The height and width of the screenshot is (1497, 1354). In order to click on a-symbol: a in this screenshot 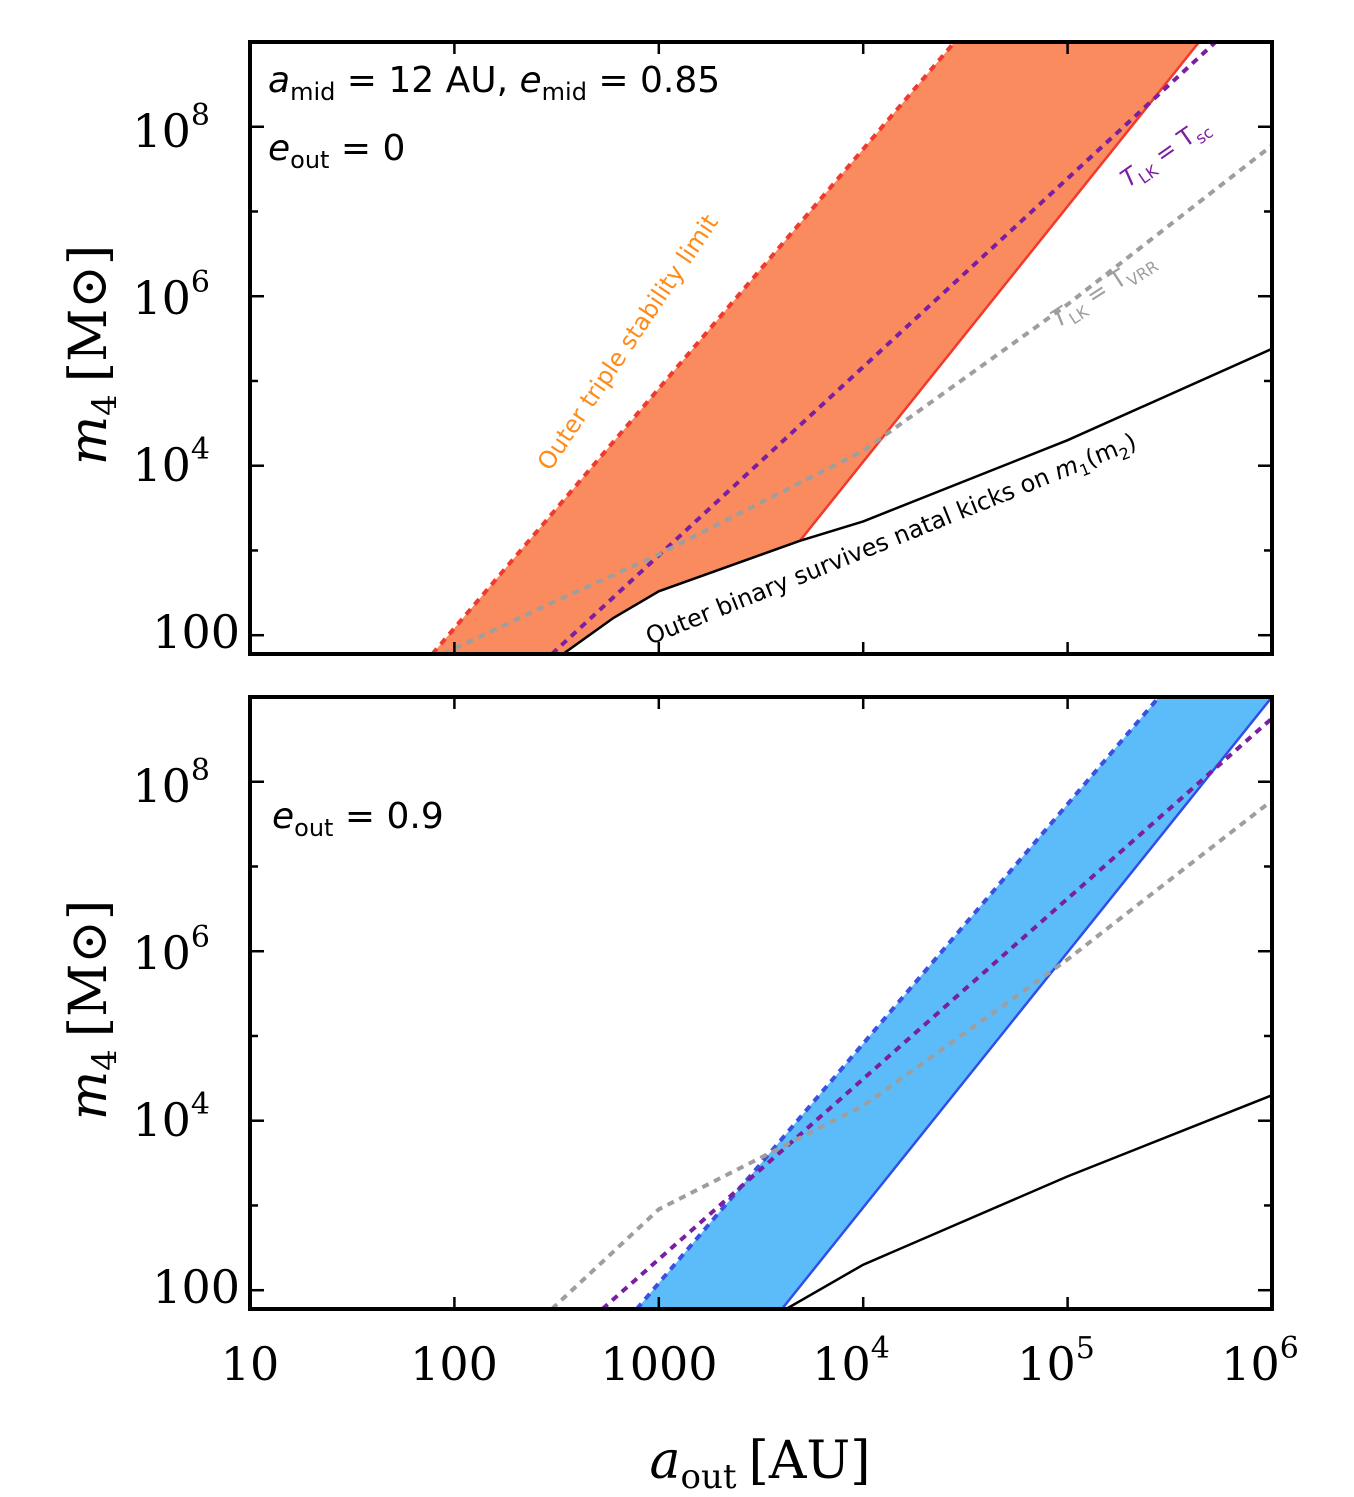, I will do `click(279, 80)`.